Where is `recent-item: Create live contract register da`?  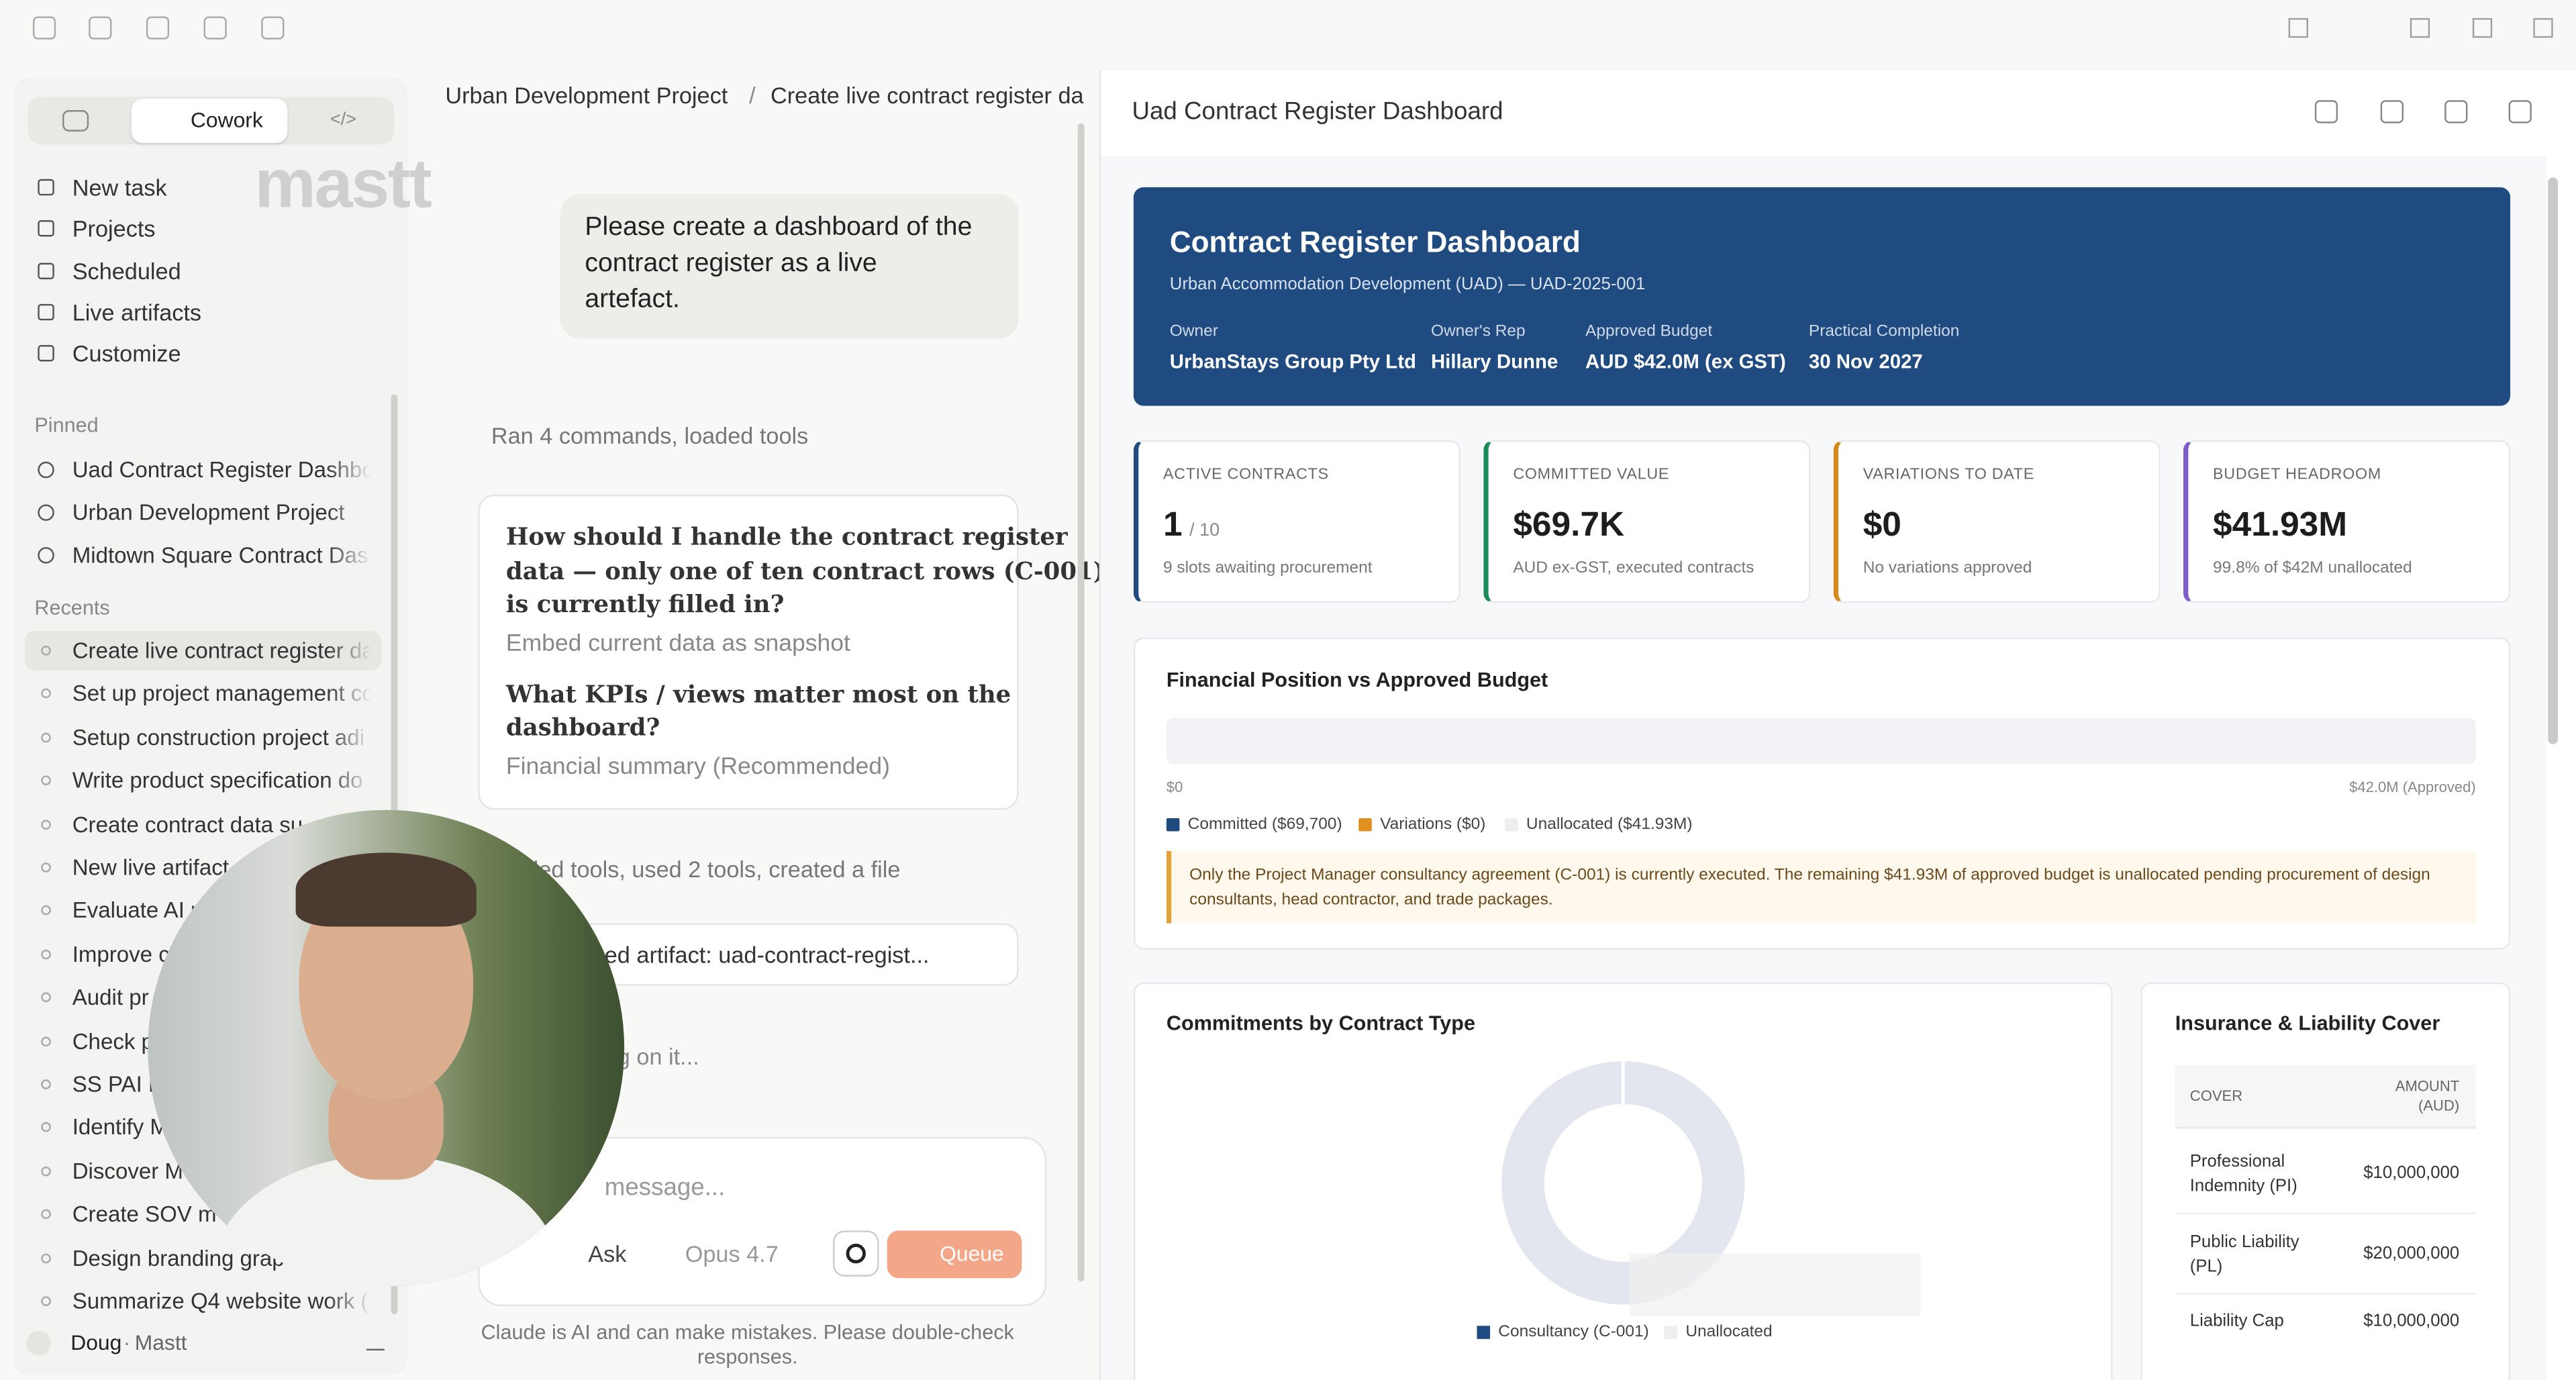 recent-item: Create live contract register da is located at coordinates (222, 650).